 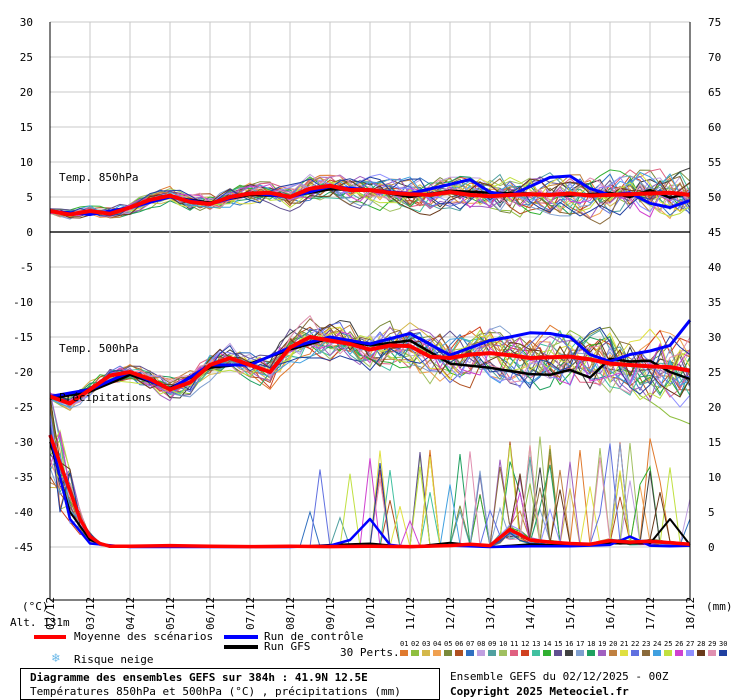 I want to click on y-right-tick: 40, so click(x=714, y=267).